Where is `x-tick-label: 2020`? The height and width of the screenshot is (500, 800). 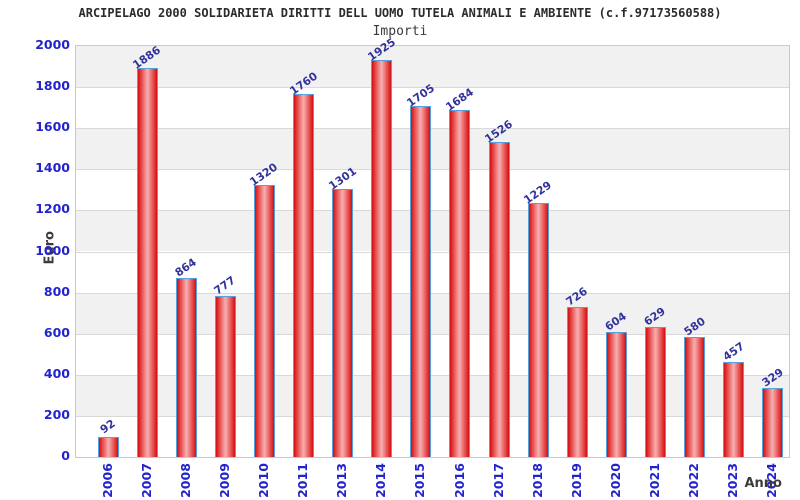
x-tick-label: 2020 is located at coordinates (615, 480).